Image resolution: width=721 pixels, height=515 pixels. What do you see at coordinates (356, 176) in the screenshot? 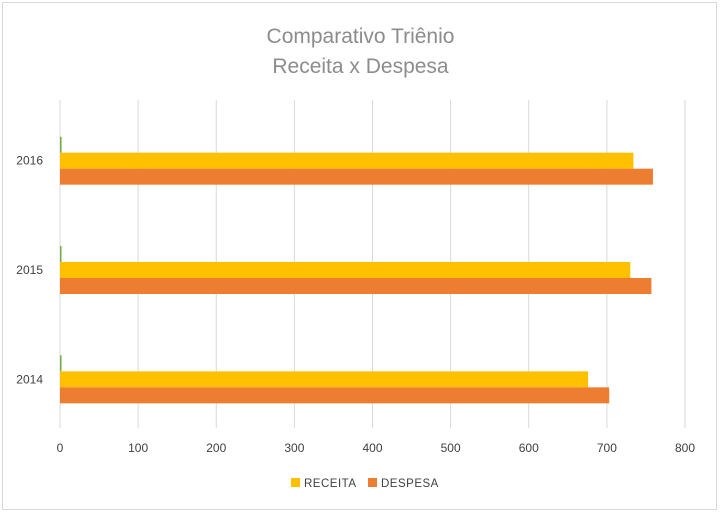
I see `bar-despesa-2016` at bounding box center [356, 176].